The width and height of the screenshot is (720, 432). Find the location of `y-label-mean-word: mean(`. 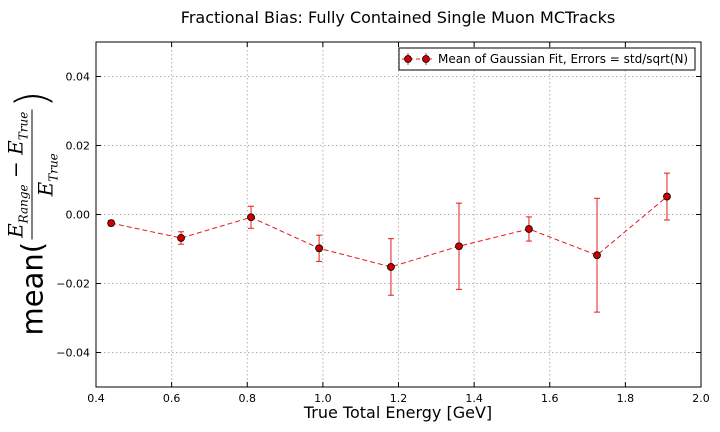

y-label-mean-word: mean( is located at coordinates (32, 288).